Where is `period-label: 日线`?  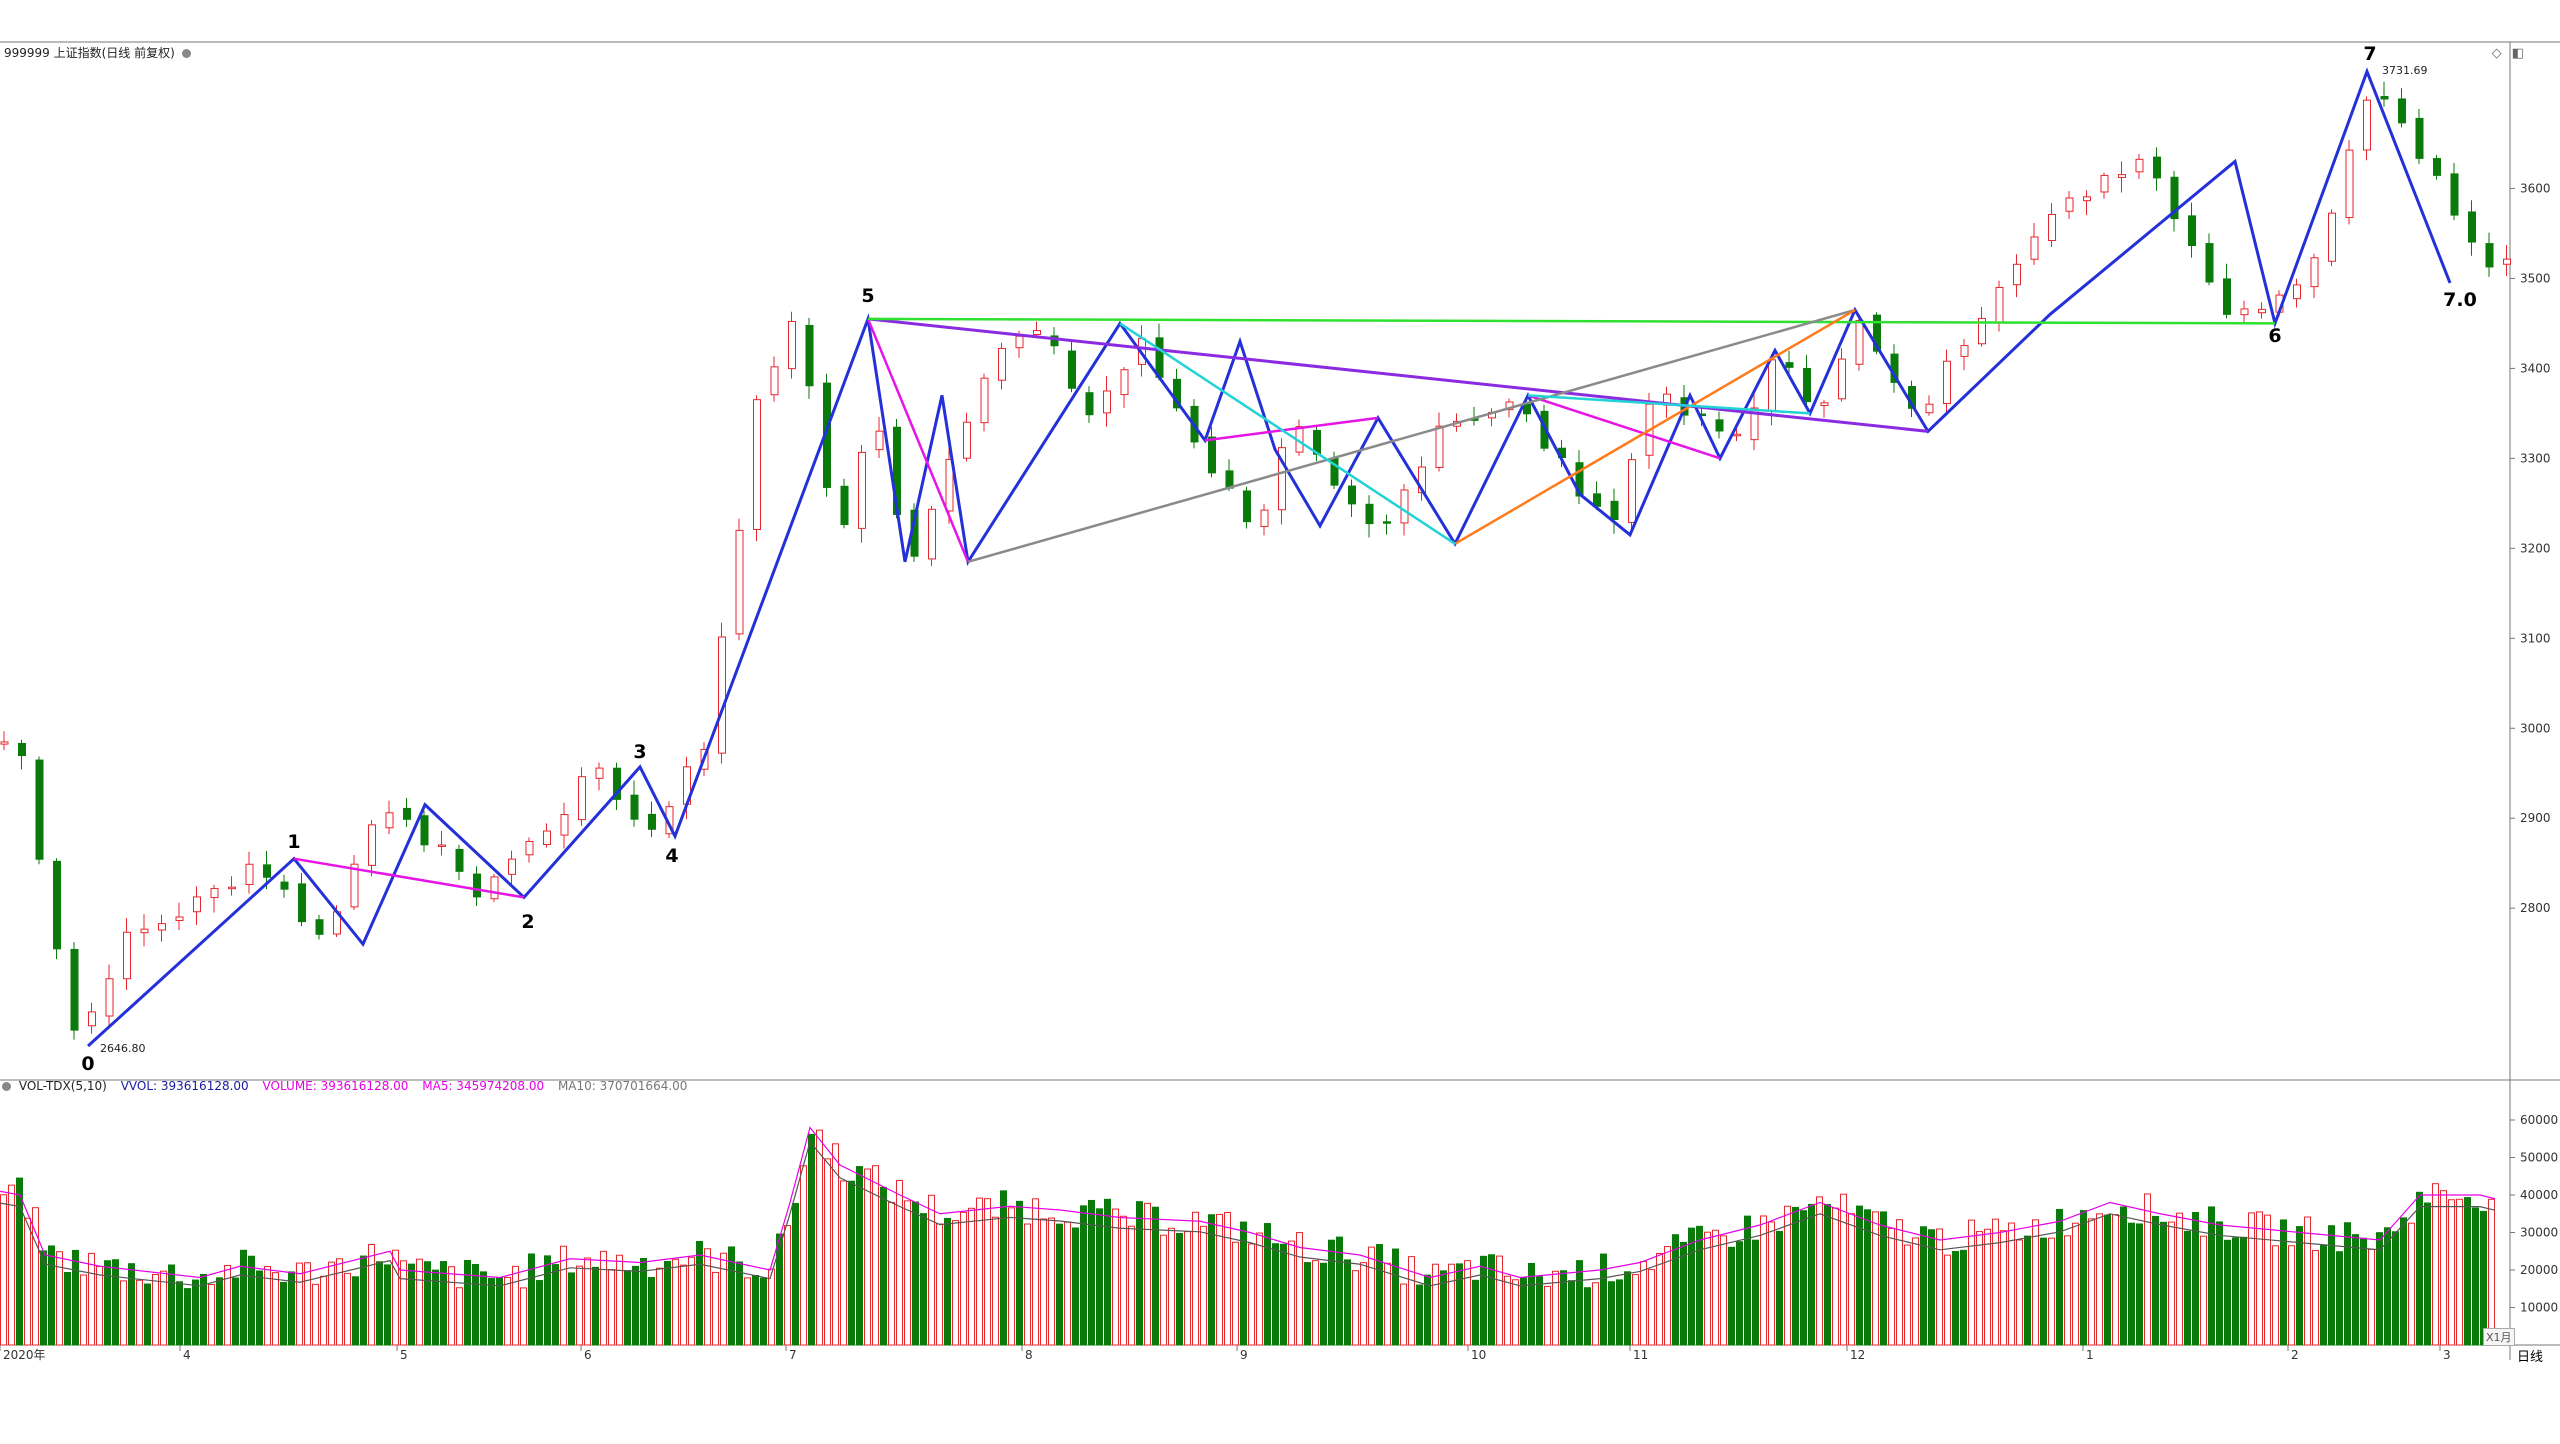
period-label: 日线 is located at coordinates (2530, 1357).